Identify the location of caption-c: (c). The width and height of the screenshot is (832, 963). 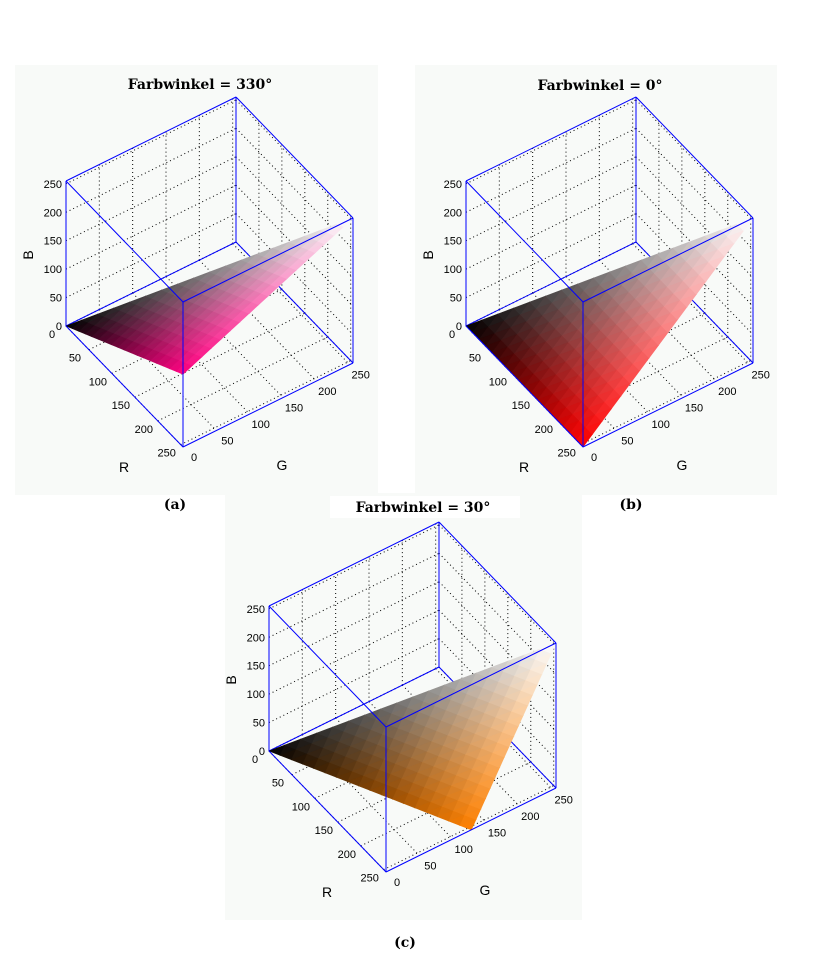
(405, 943).